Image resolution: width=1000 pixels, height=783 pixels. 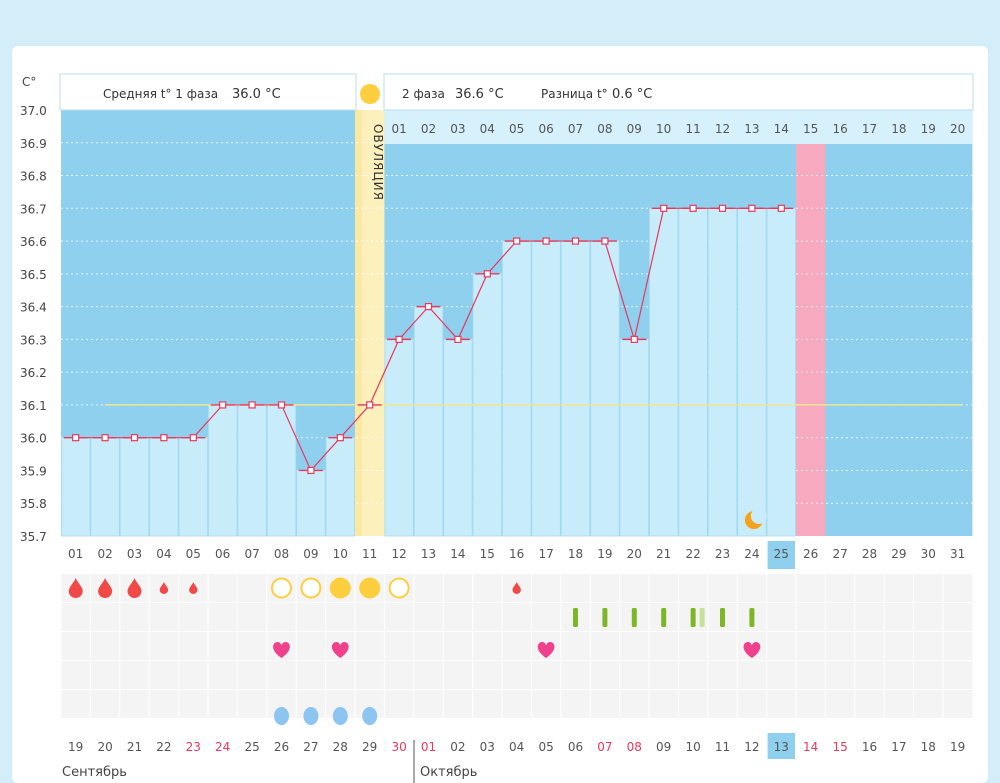 I want to click on calendar-date-label: 12, so click(x=751, y=747).